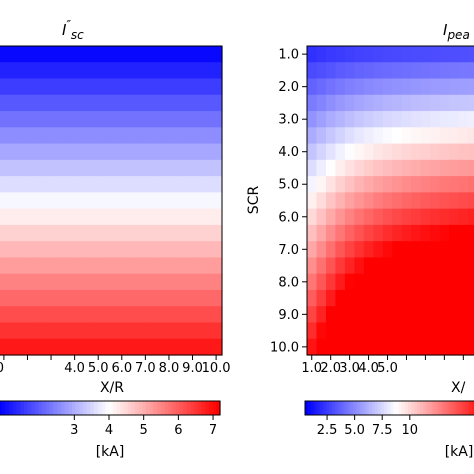 The image size is (474, 474). Describe the element at coordinates (288, 315) in the screenshot. I see `y-tick-label: 9.0` at that location.